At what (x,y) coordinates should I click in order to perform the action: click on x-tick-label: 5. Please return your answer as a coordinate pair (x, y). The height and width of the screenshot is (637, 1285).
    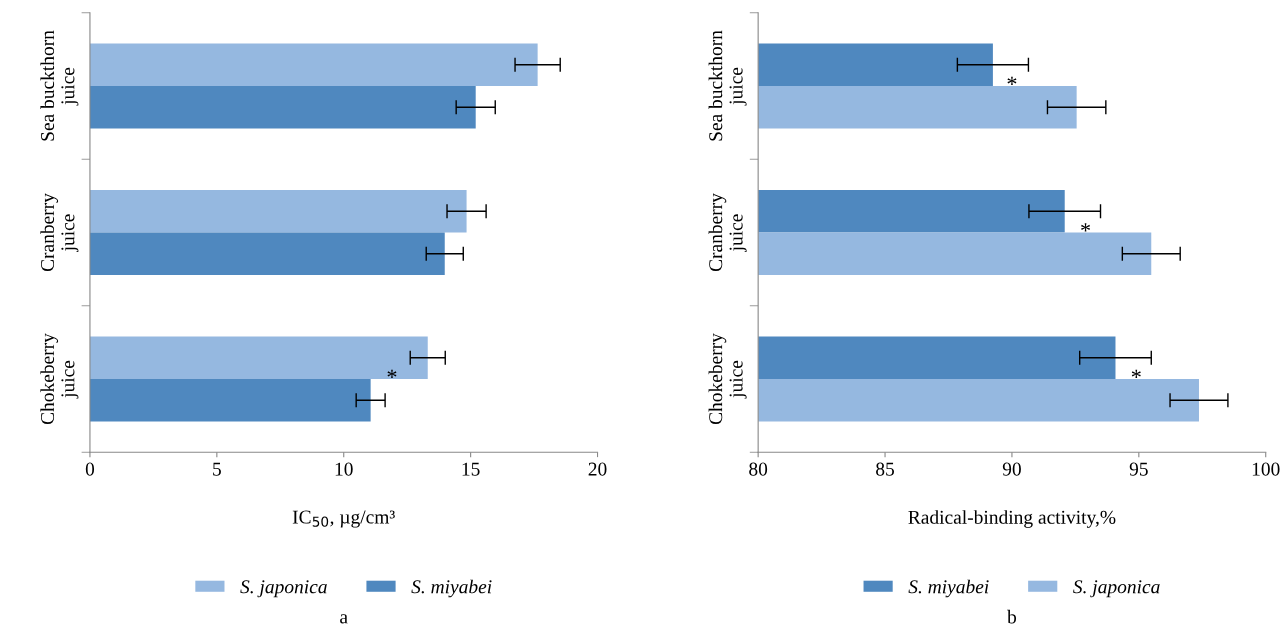
    Looking at the image, I should click on (217, 469).